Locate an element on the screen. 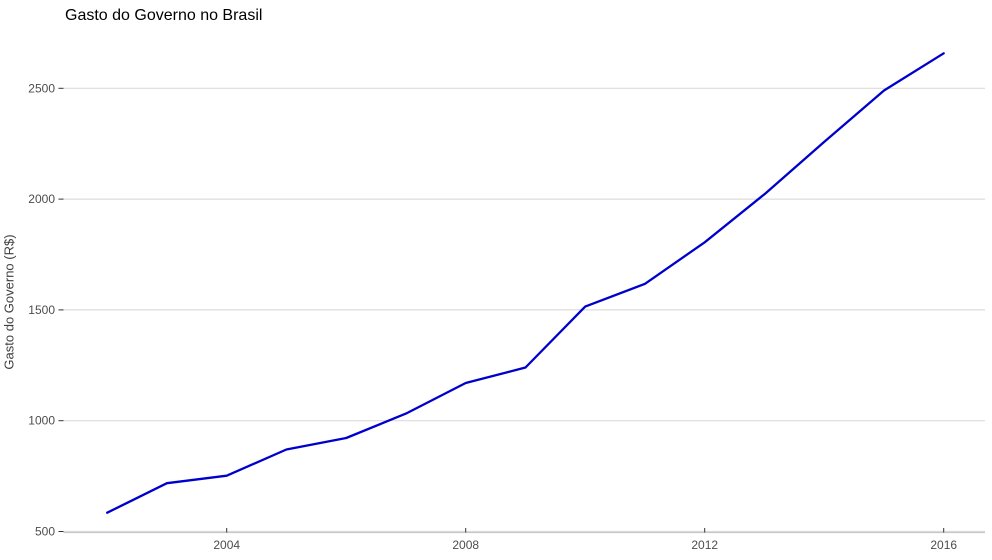 The width and height of the screenshot is (992, 560). x-tick-label: 2004 is located at coordinates (226, 545).